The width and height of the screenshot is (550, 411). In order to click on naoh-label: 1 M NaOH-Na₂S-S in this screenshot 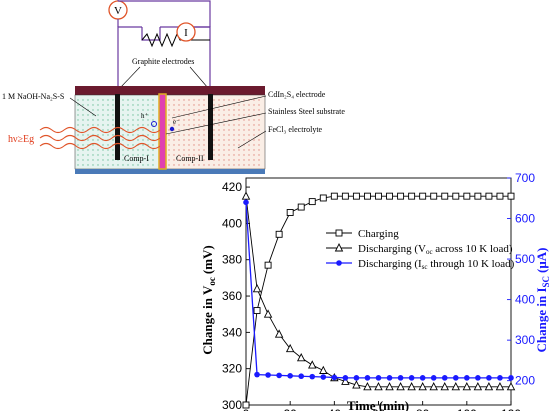, I will do `click(33, 96)`.